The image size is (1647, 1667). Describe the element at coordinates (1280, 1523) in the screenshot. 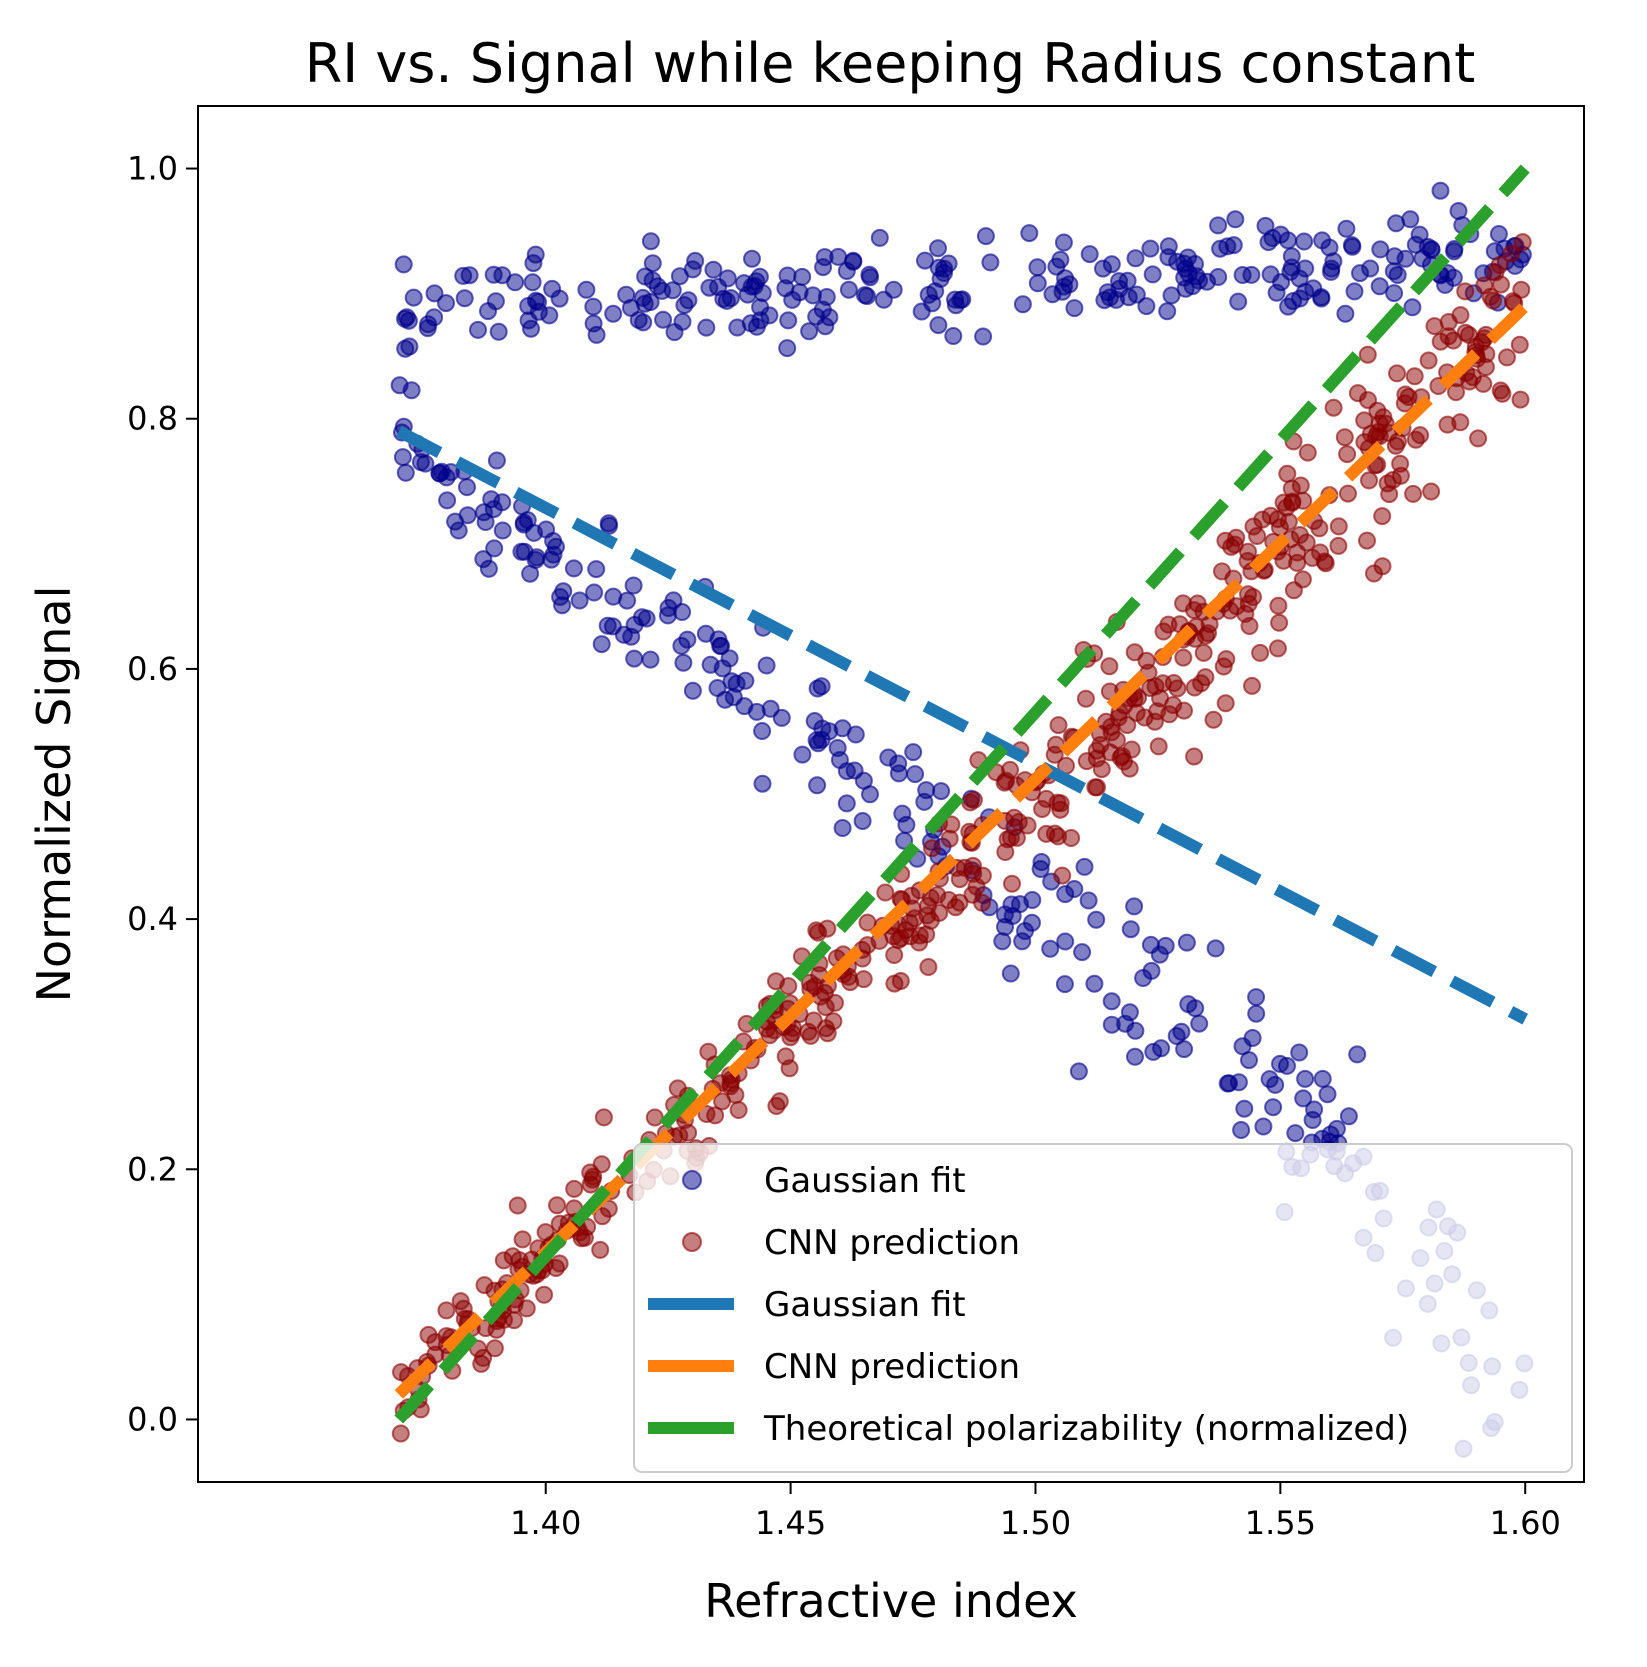

I see `x-tick-label: 1.55` at that location.